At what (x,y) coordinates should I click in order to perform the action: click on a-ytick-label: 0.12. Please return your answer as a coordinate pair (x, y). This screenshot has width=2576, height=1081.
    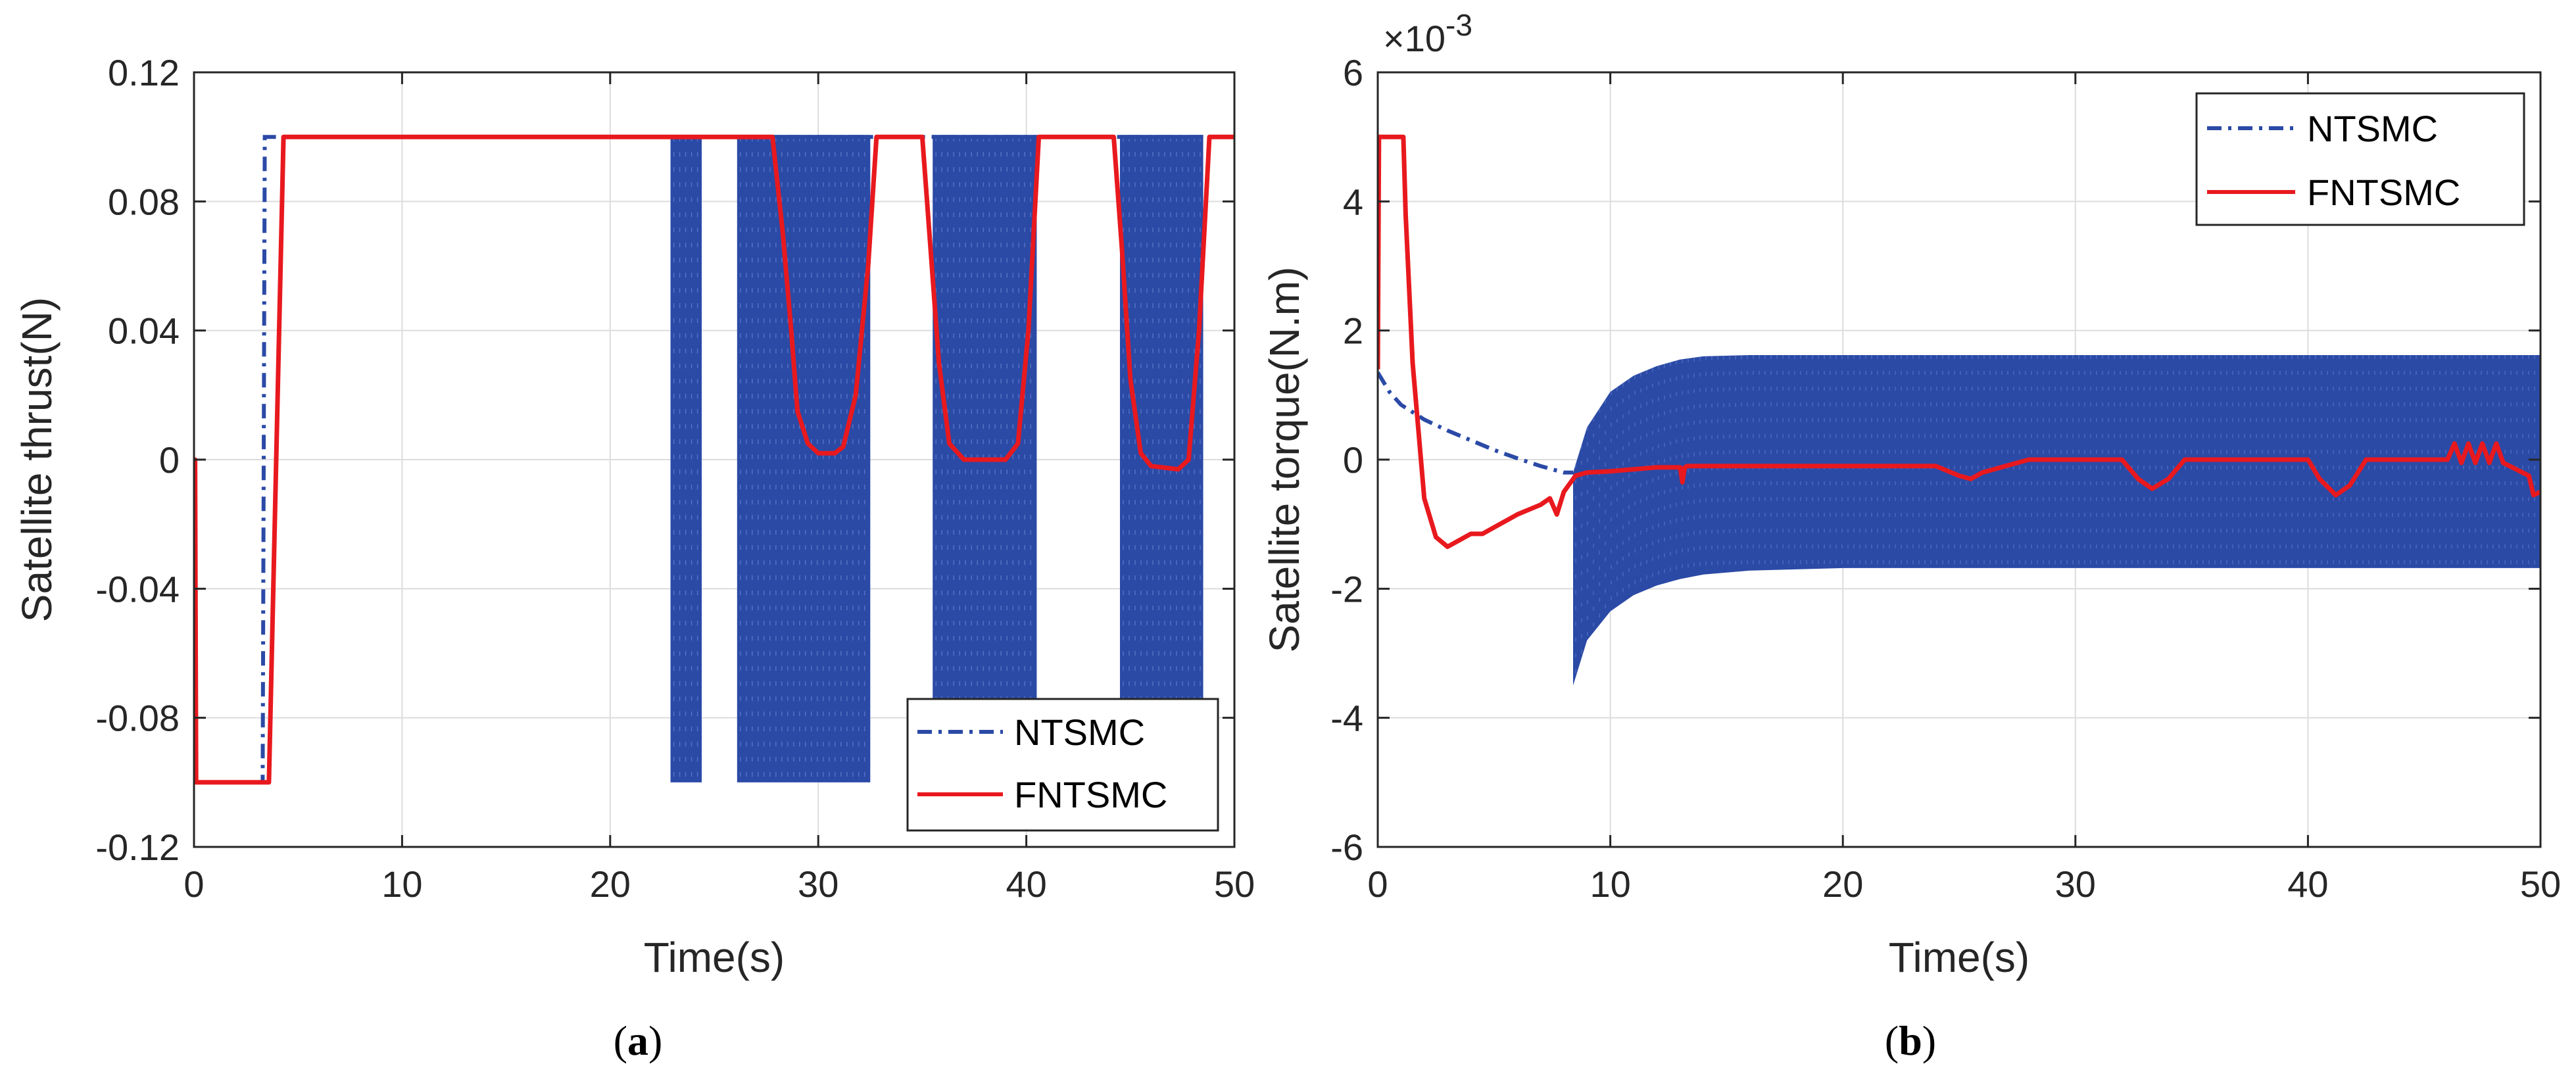
    Looking at the image, I should click on (144, 72).